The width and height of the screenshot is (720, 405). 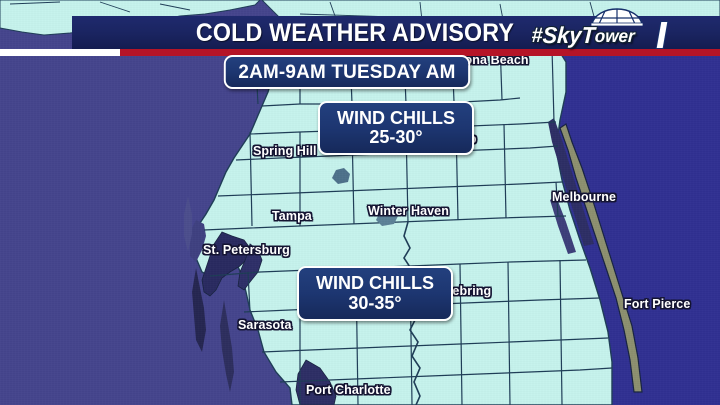 I want to click on winter-haven-lake, so click(x=387, y=218).